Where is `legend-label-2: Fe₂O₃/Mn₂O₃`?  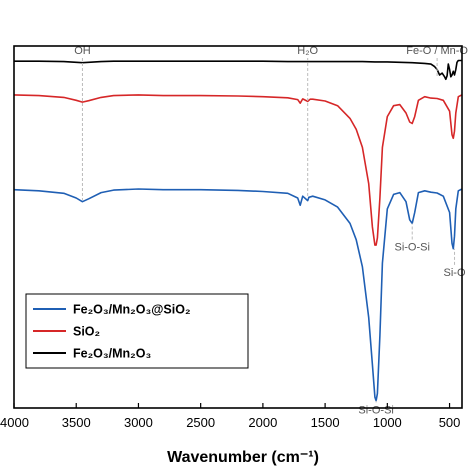
legend-label-2: Fe₂O₃/Mn₂O₃ is located at coordinates (112, 354).